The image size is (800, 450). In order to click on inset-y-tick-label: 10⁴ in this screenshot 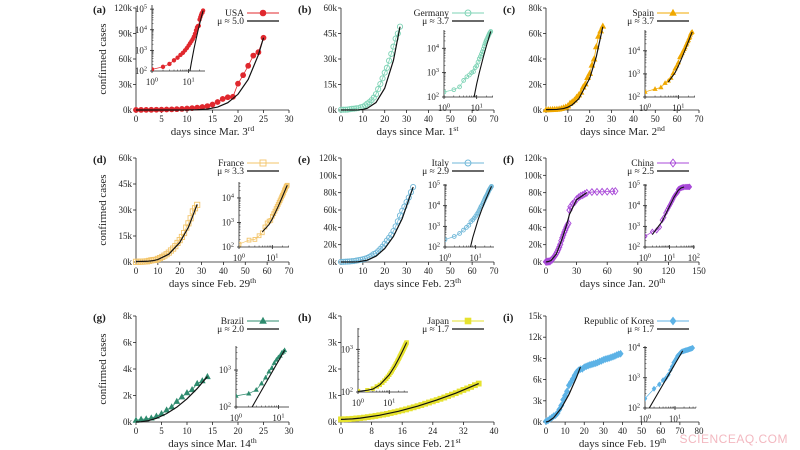, I will do `click(433, 48)`.